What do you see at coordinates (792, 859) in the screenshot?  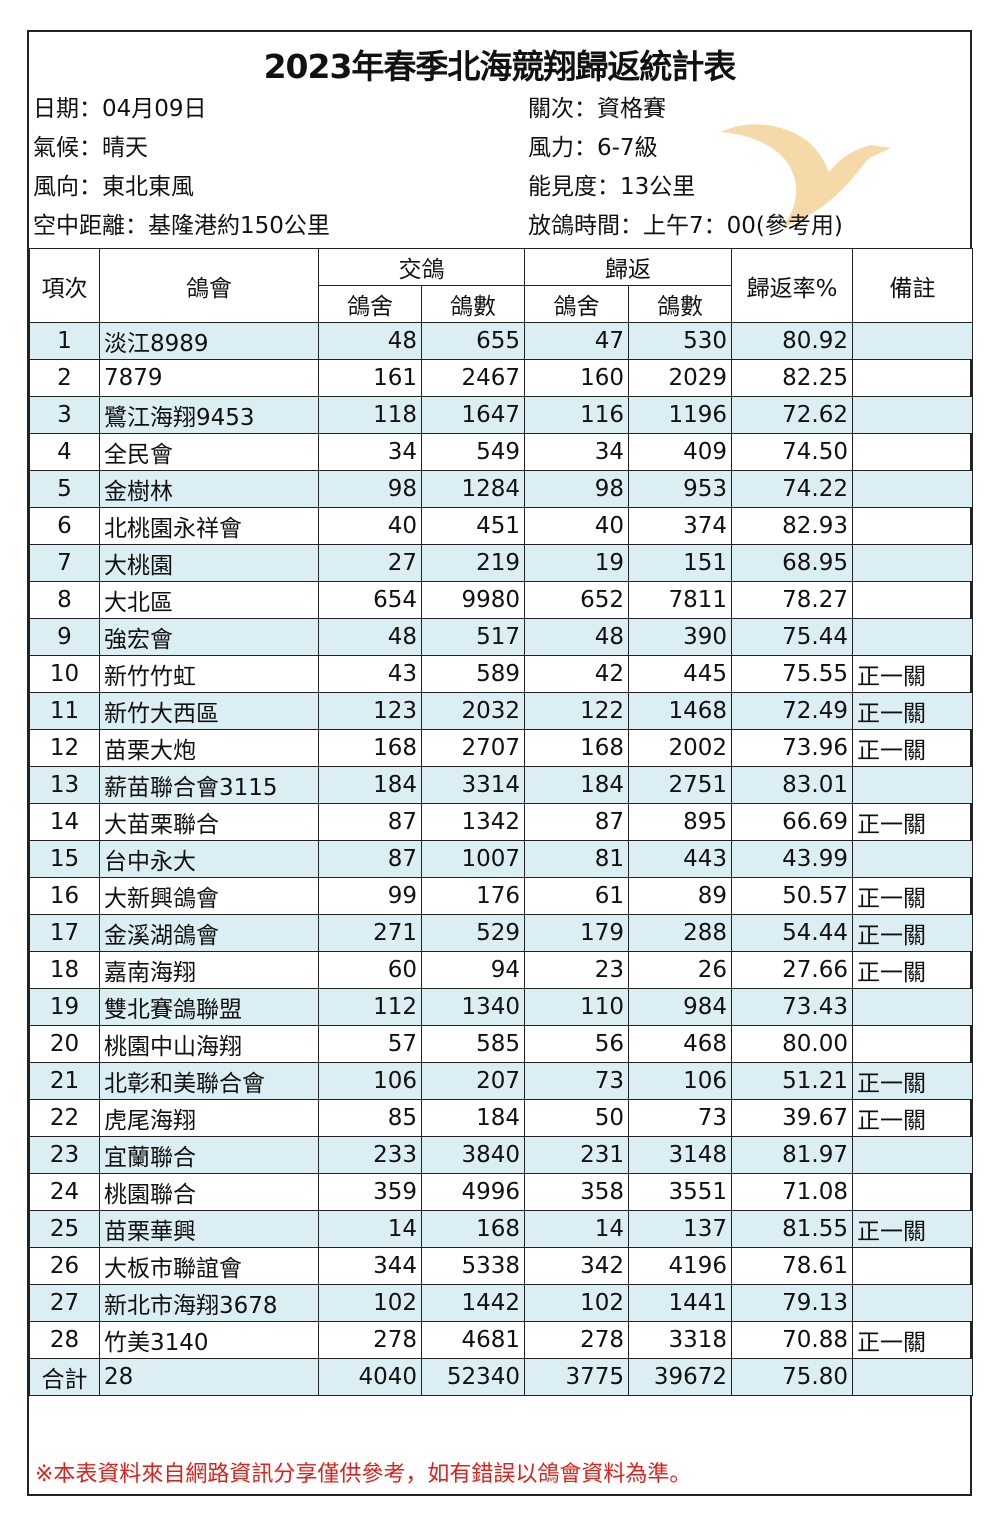 I see `cell-rate: 43.99` at bounding box center [792, 859].